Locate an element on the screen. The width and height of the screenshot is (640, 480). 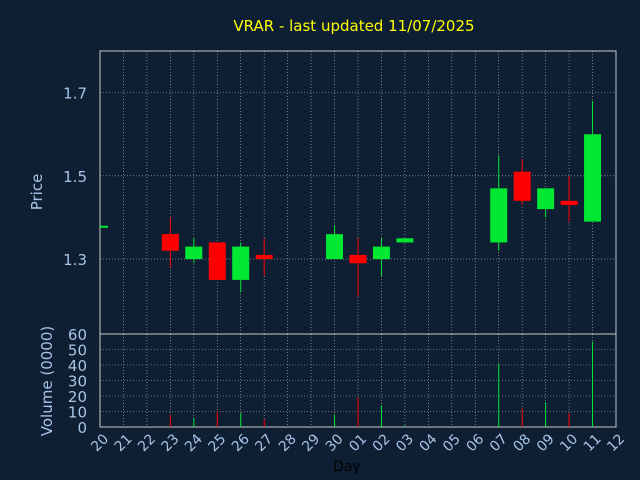
price-axis-label: Price is located at coordinates (37, 192).